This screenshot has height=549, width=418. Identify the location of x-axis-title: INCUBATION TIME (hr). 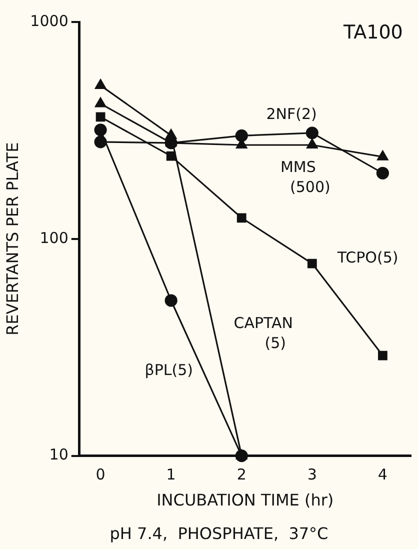
(245, 500).